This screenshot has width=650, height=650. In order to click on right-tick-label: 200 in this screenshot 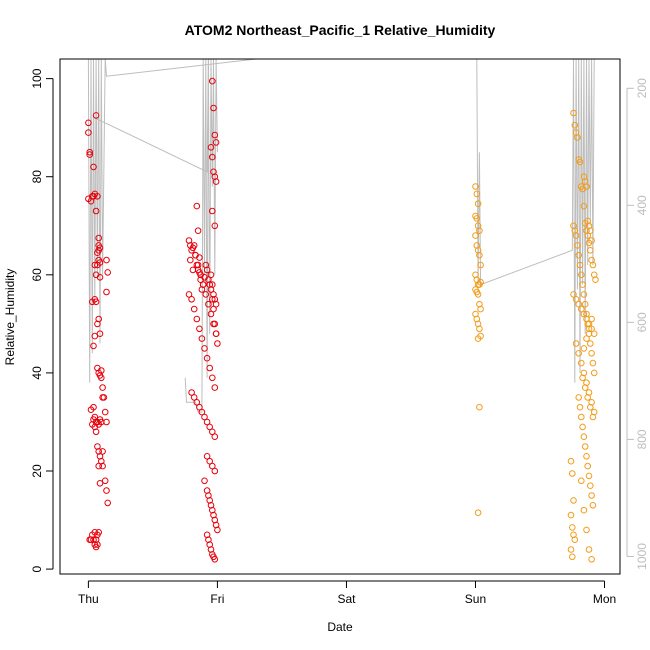, I will do `click(642, 88)`.